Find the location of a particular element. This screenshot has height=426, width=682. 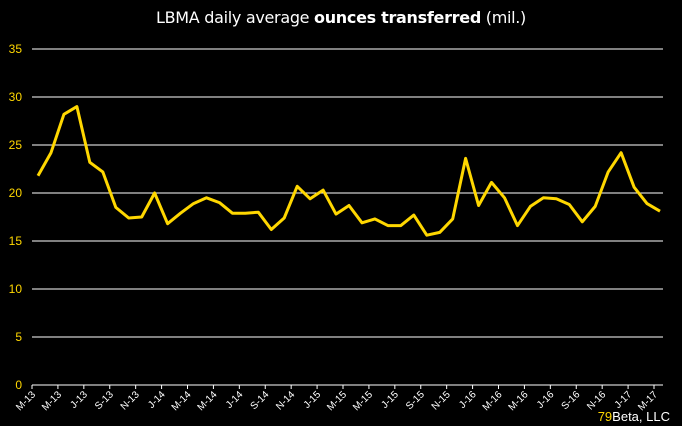

title-suffix: (mil.) is located at coordinates (503, 17).